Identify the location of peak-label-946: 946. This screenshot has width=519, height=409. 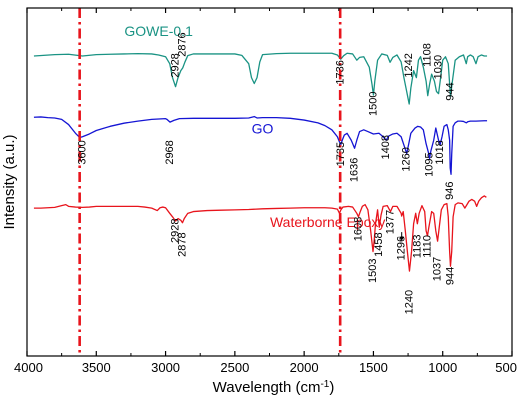
(450, 191).